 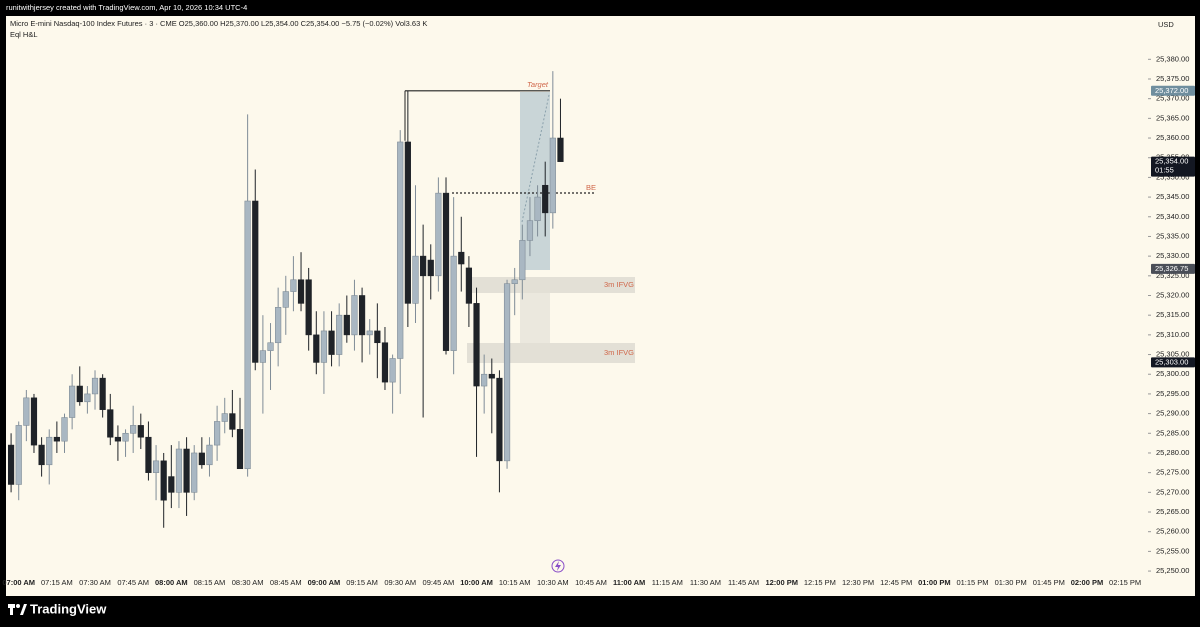 What do you see at coordinates (1172, 491) in the screenshot?
I see `y-tick-label: 25,270.00` at bounding box center [1172, 491].